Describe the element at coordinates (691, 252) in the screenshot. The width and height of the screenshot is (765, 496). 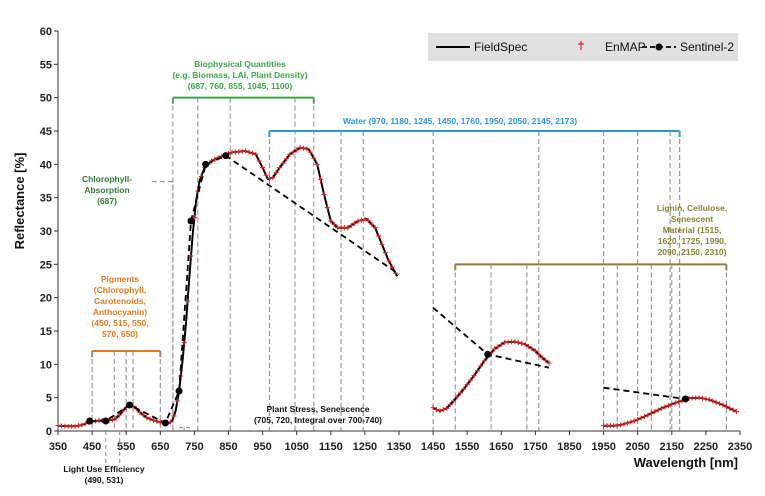
I see `lignin-label: 2090, 2150, 2310)` at that location.